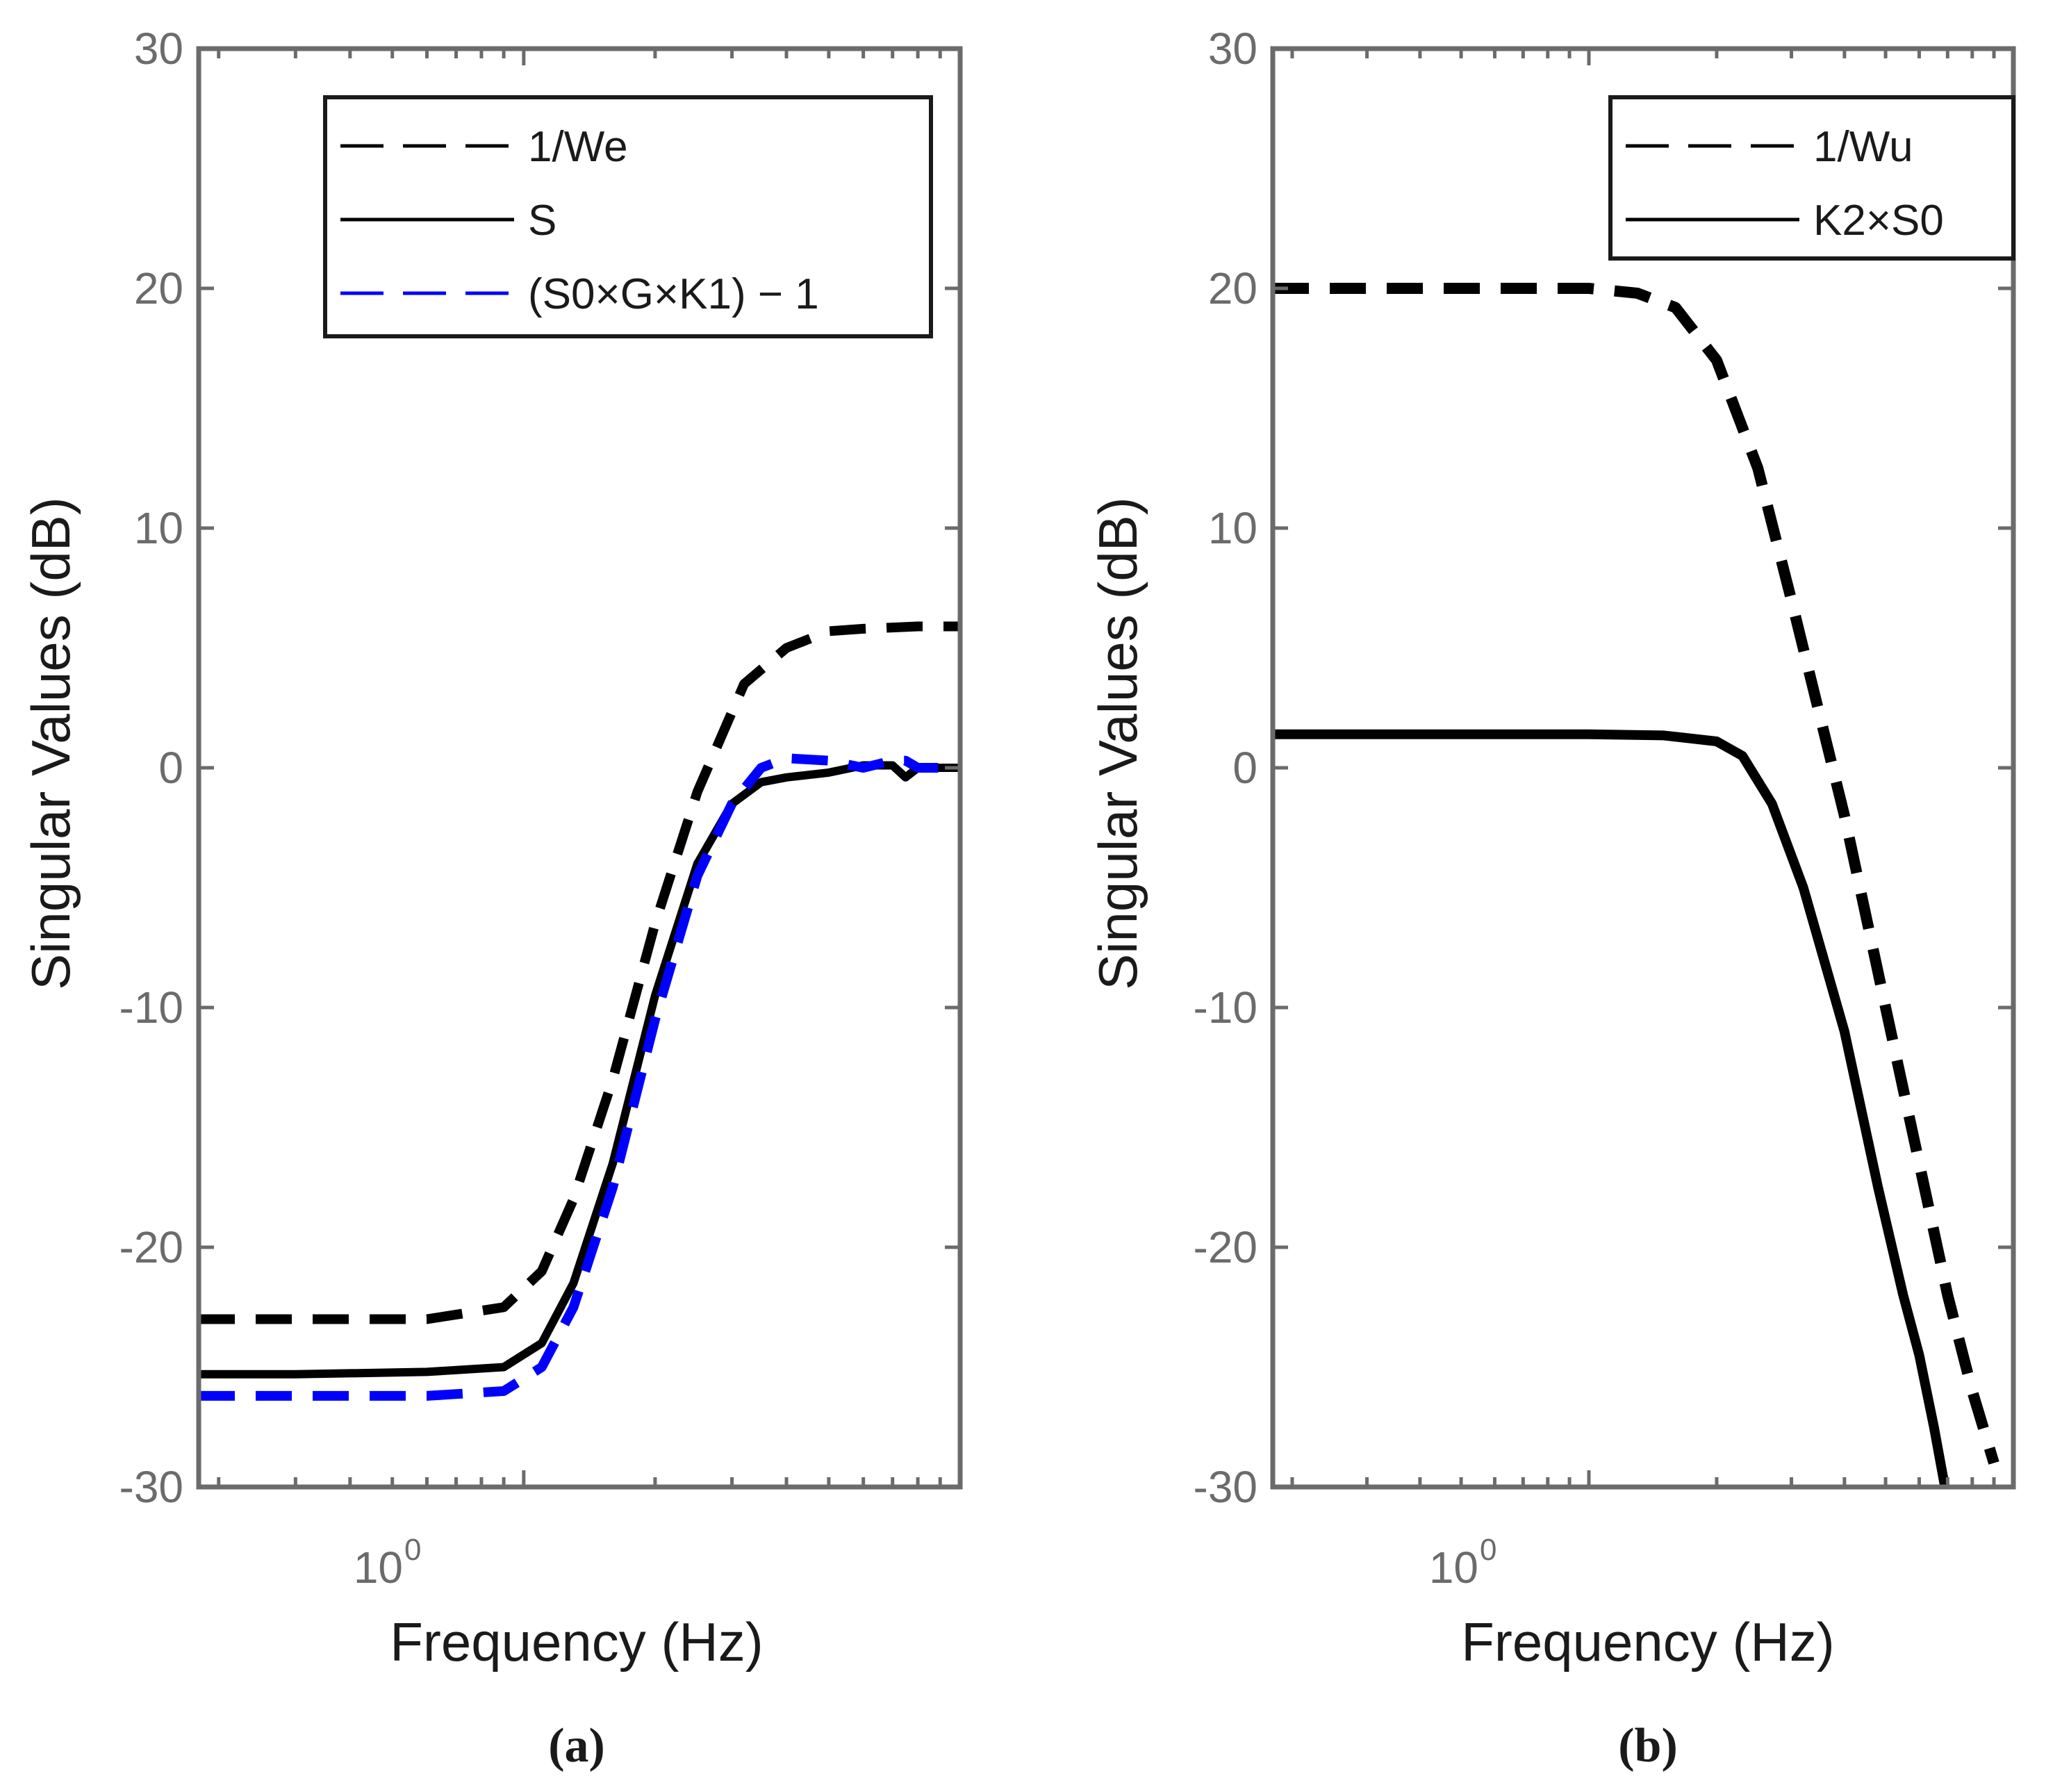 The width and height of the screenshot is (2062, 1792). Describe the element at coordinates (1232, 528) in the screenshot. I see `panel-b-ytick-label: 10` at that location.